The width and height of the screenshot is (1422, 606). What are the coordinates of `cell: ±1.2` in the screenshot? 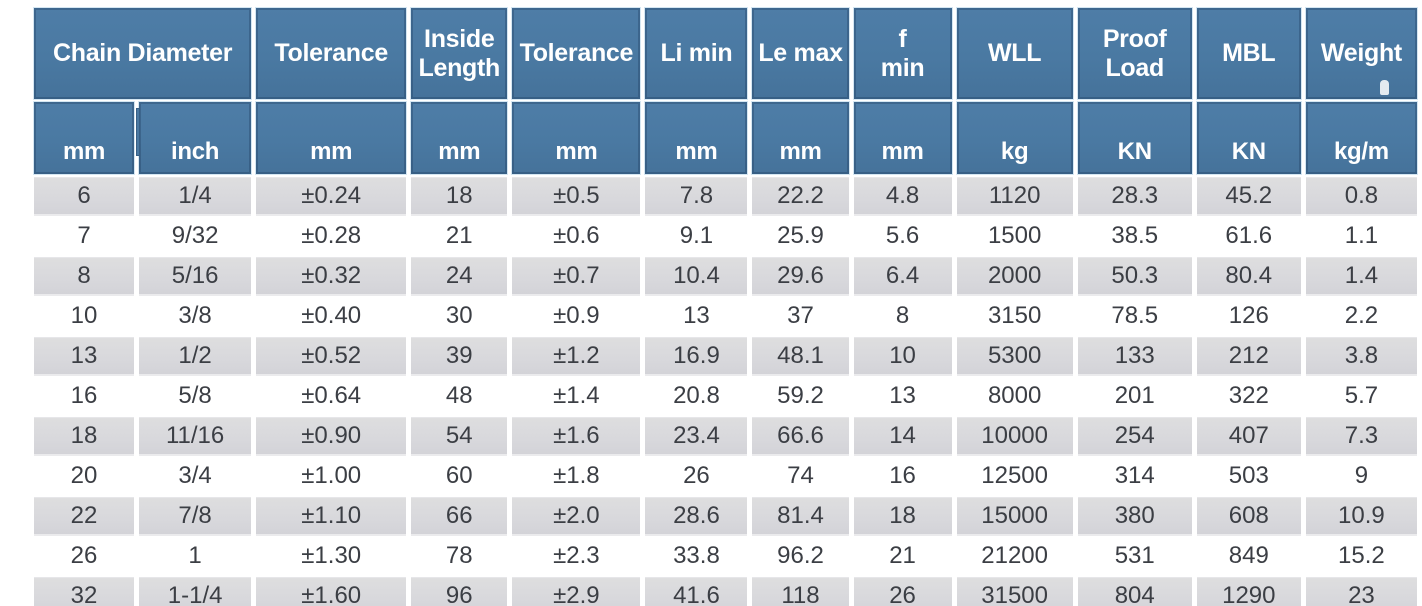 It's located at (576, 355).